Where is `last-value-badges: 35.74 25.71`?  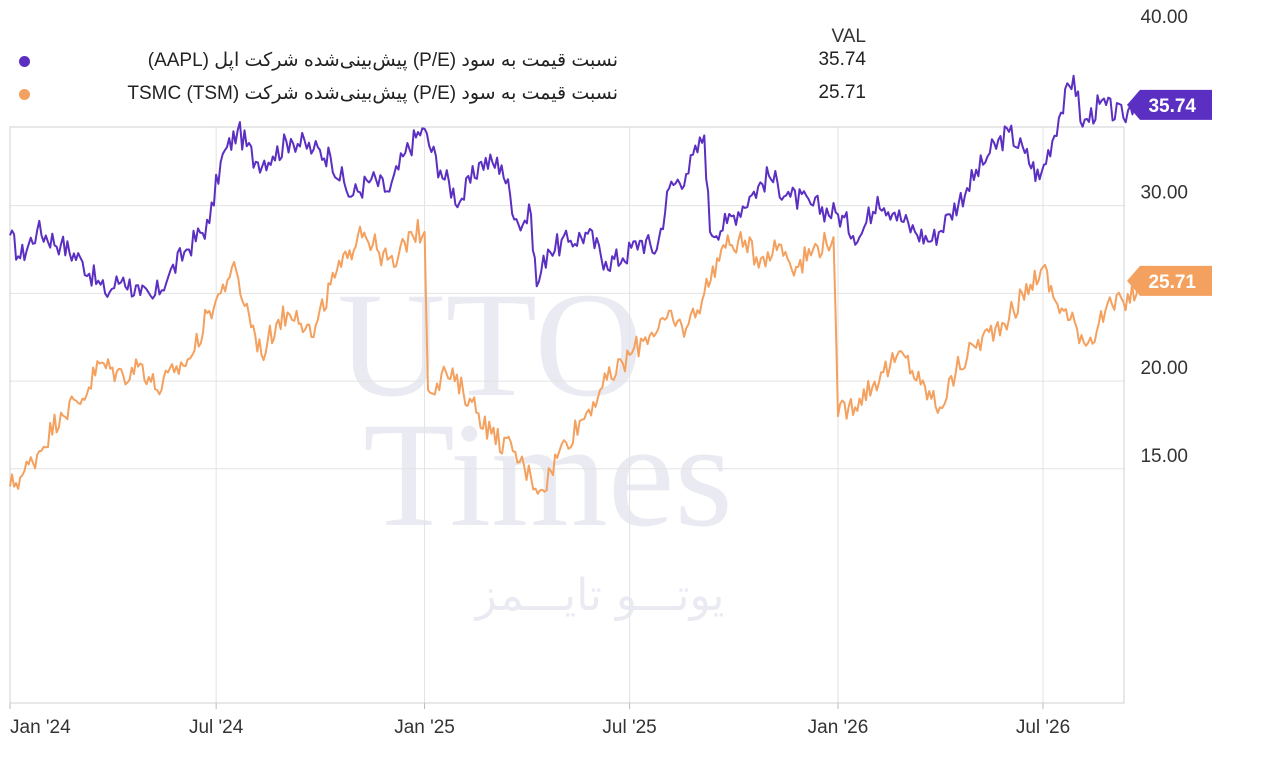 last-value-badges: 35.74 25.71 is located at coordinates (1169, 192).